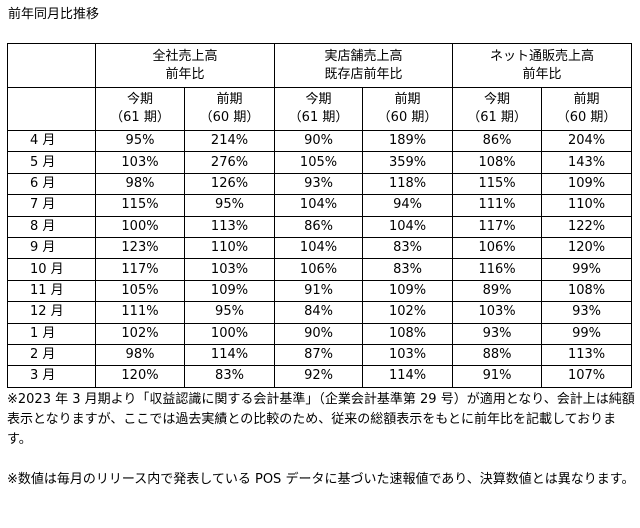 The width and height of the screenshot is (640, 528). What do you see at coordinates (320, 355) in the screenshot?
I see `table-row: 2 月 98% 114% 87% 103% 88% 113%` at bounding box center [320, 355].